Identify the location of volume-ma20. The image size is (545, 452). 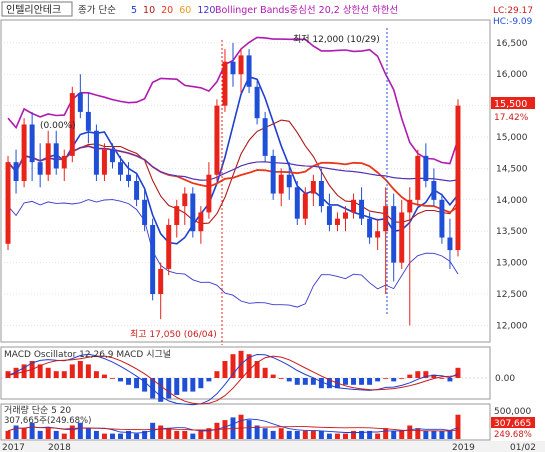
(233, 429).